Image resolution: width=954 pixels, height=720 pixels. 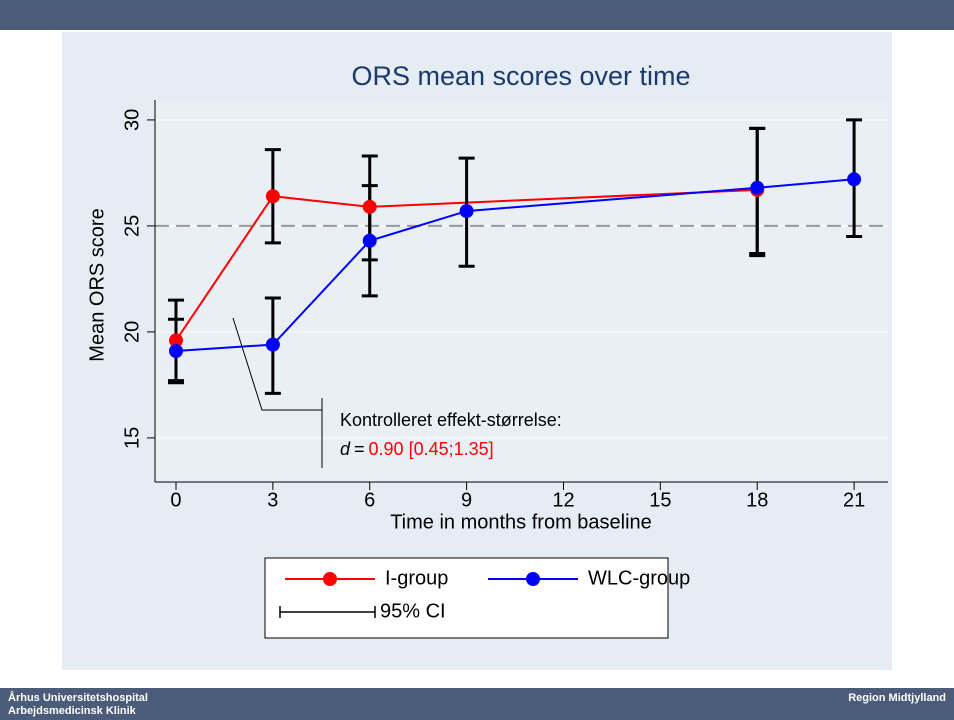 I want to click on footer-left-2: Arbejdsmedicinsk Klinik, so click(x=72, y=711).